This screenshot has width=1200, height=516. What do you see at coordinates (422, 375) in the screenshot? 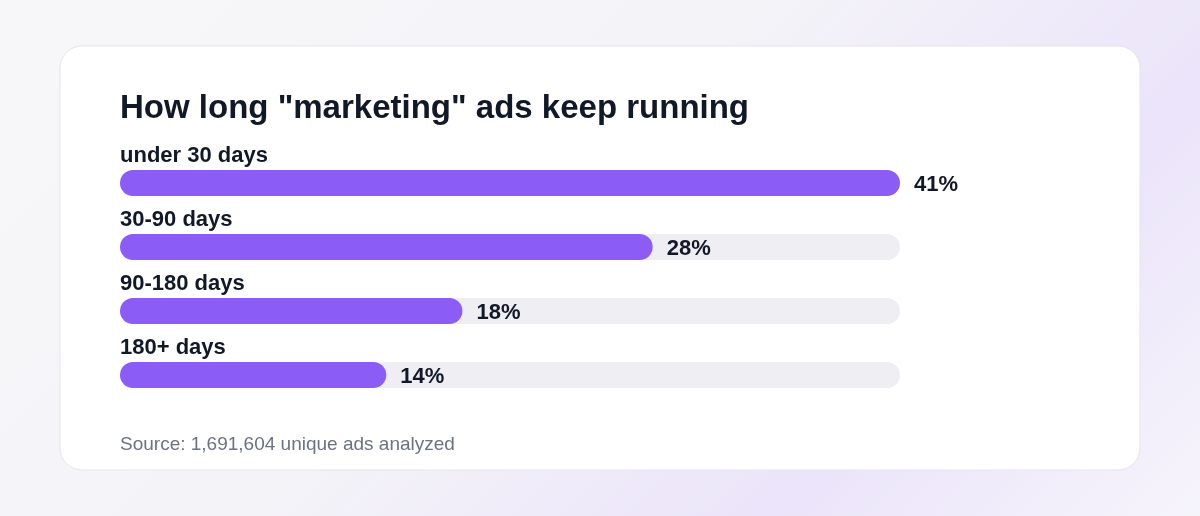
I see `data-label: 14%` at bounding box center [422, 375].